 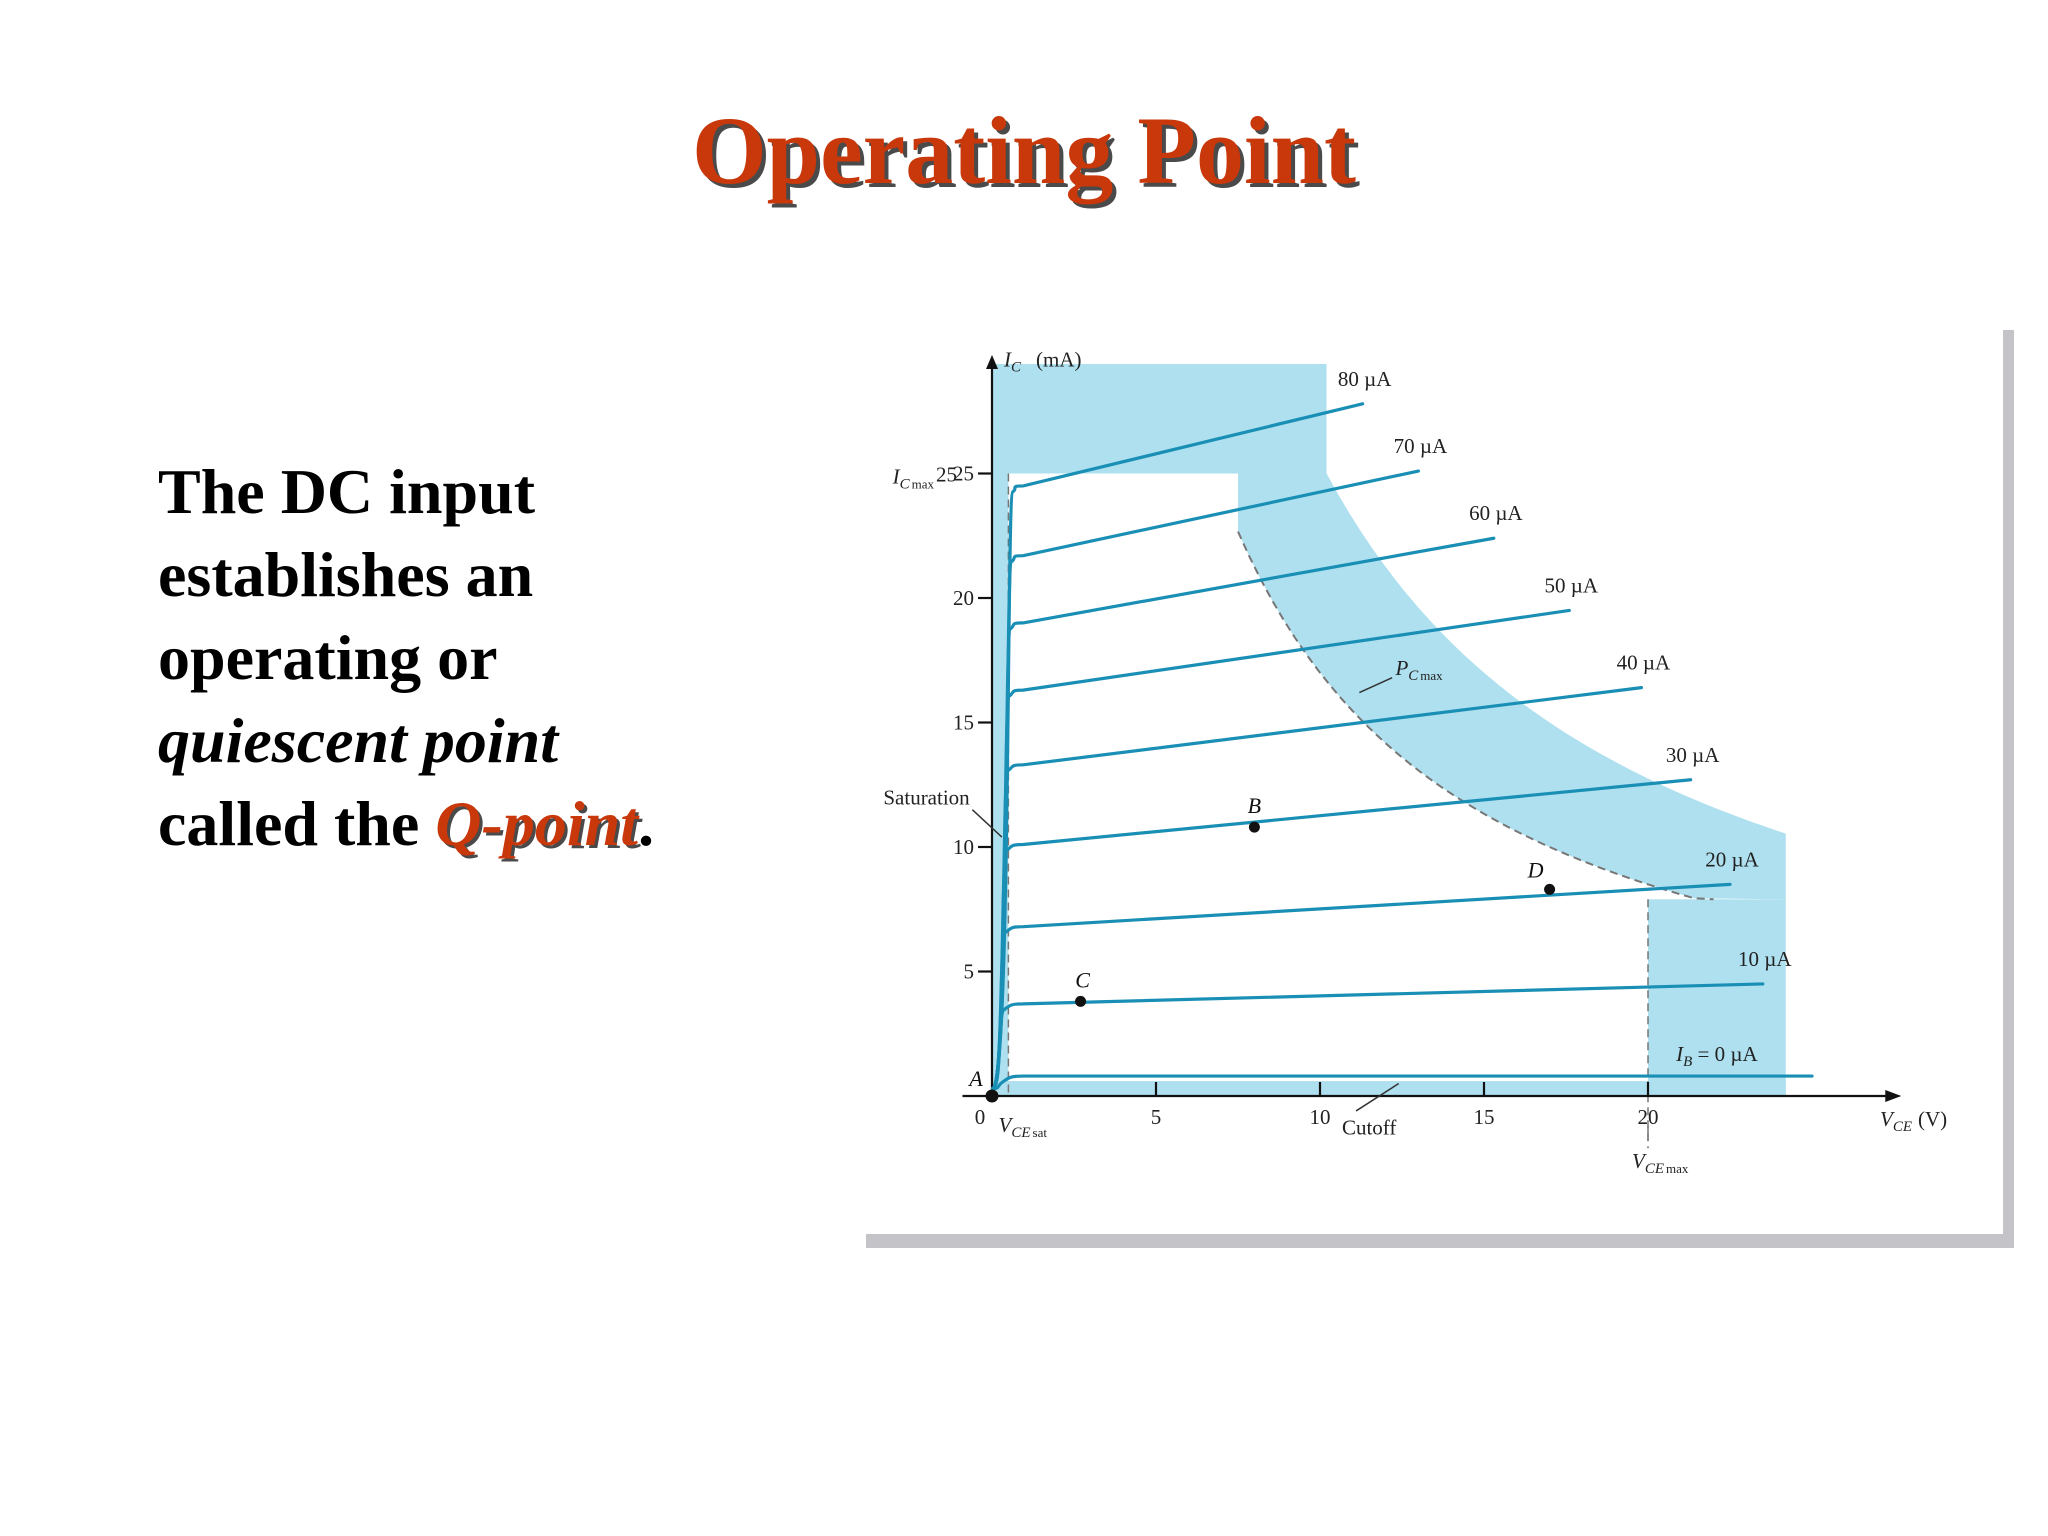 I want to click on x-tick-label-0: 0, so click(x=980, y=1117).